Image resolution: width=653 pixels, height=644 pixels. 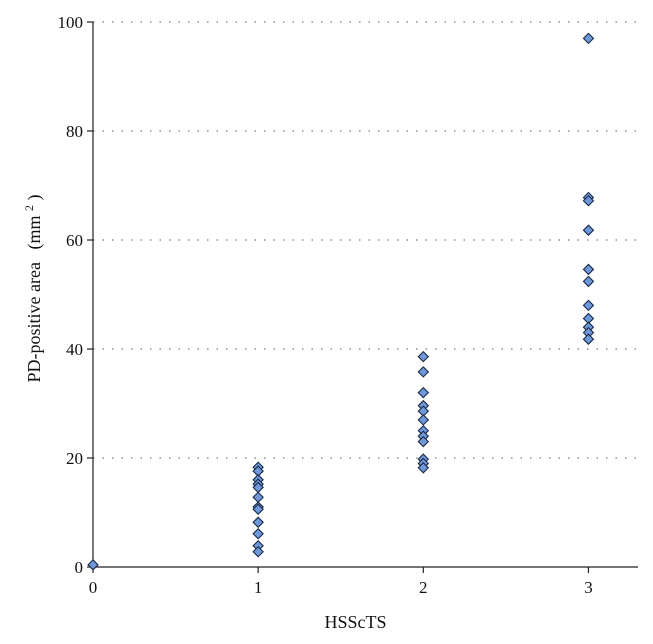 I want to click on x-tick-label: 1, so click(x=258, y=587).